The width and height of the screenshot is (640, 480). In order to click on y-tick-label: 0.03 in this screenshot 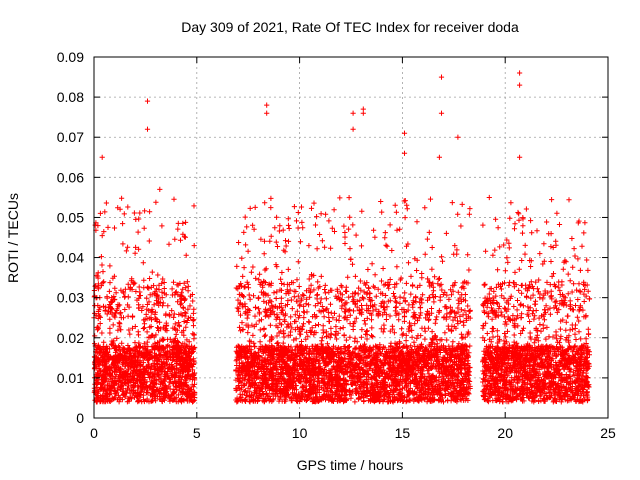, I will do `click(70, 298)`.